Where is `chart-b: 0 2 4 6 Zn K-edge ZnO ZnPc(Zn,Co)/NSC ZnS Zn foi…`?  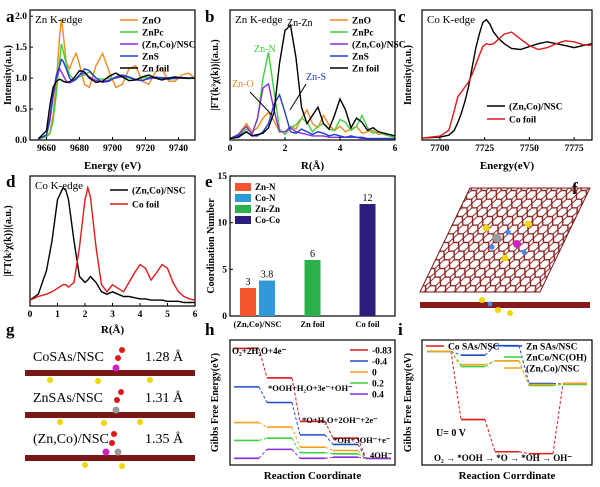 chart-b: 0 2 4 6 Zn K-edge ZnO ZnPc(Zn,Co)/NSC ZnS Zn foi… is located at coordinates (308, 90).